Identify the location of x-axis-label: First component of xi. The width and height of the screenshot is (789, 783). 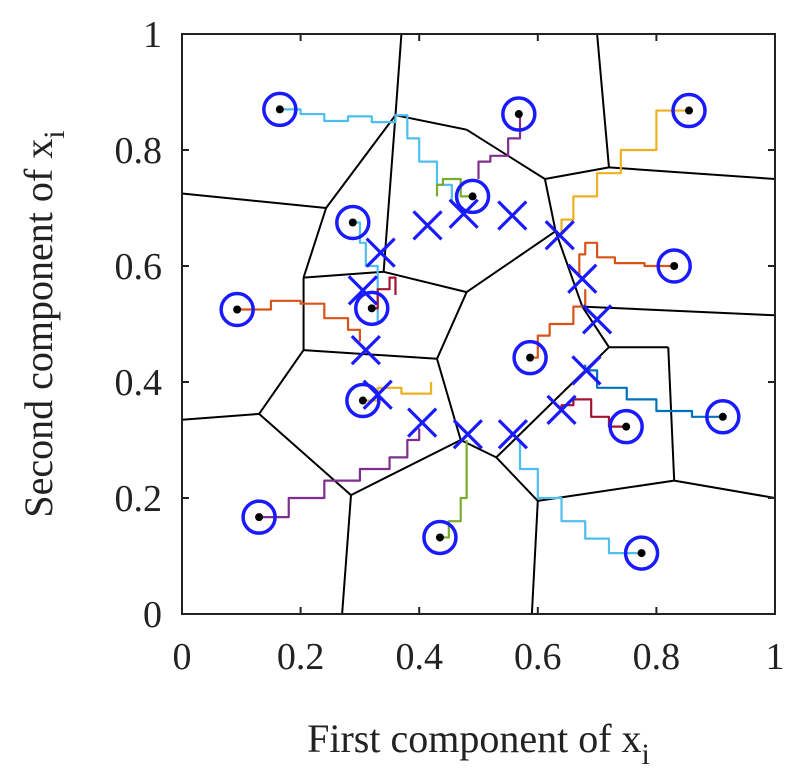
(478, 743).